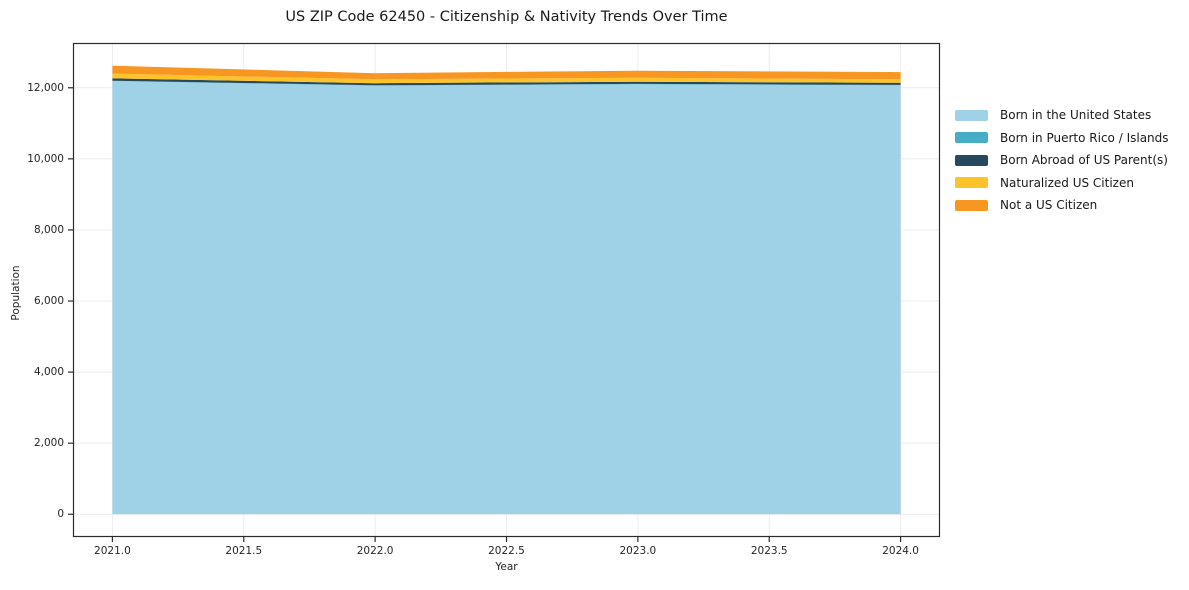 Image resolution: width=1189 pixels, height=590 pixels. What do you see at coordinates (900, 551) in the screenshot?
I see `x-axis-tick-label: 2024.0` at bounding box center [900, 551].